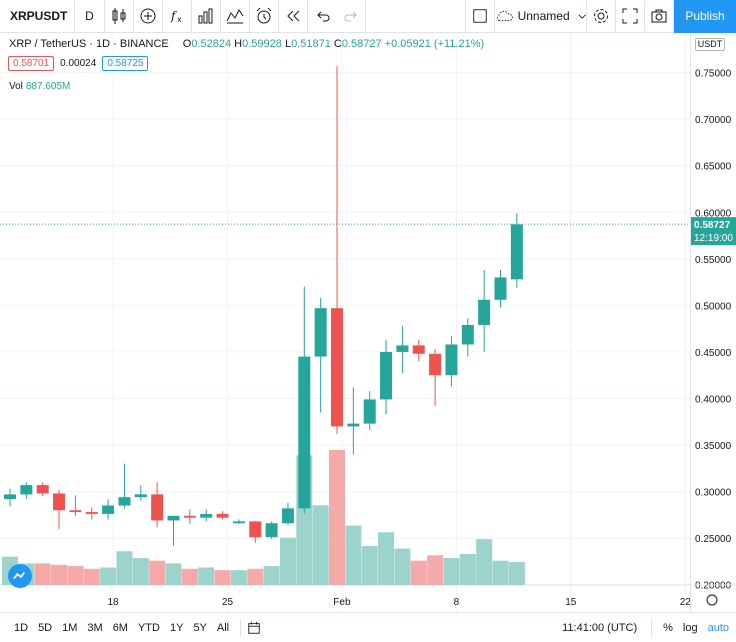 The height and width of the screenshot is (642, 736). What do you see at coordinates (223, 627) in the screenshot?
I see `range-button-all: All` at bounding box center [223, 627].